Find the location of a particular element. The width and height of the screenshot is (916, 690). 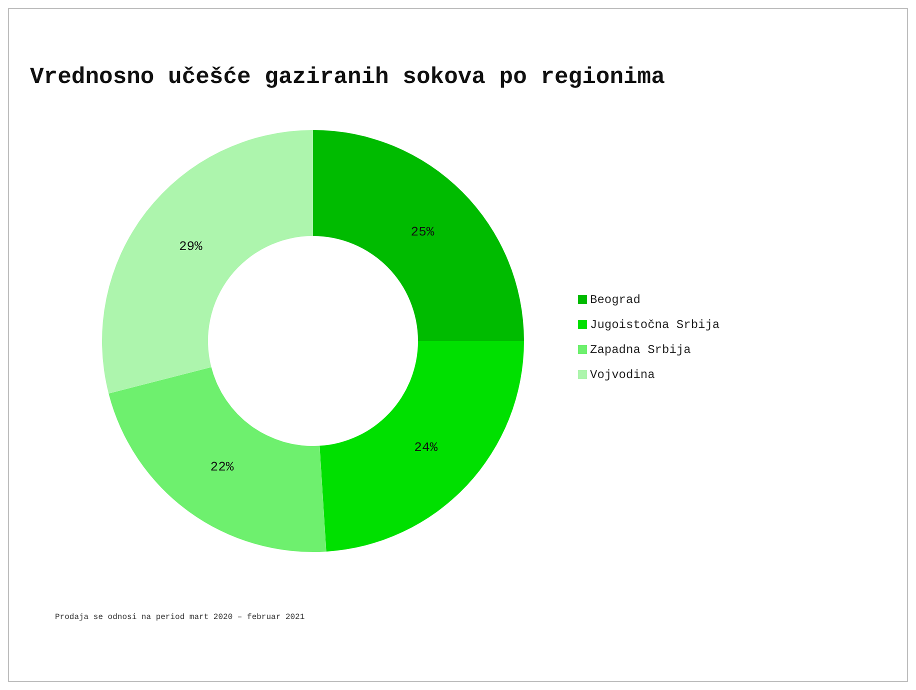

legend-label: Zapadna Srbija is located at coordinates (640, 349).